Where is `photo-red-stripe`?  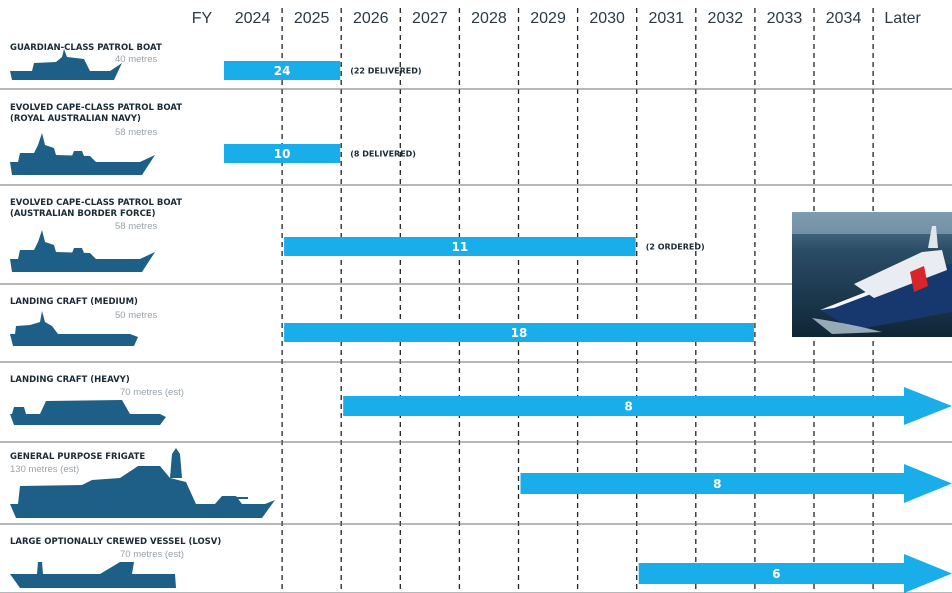 photo-red-stripe is located at coordinates (919, 279).